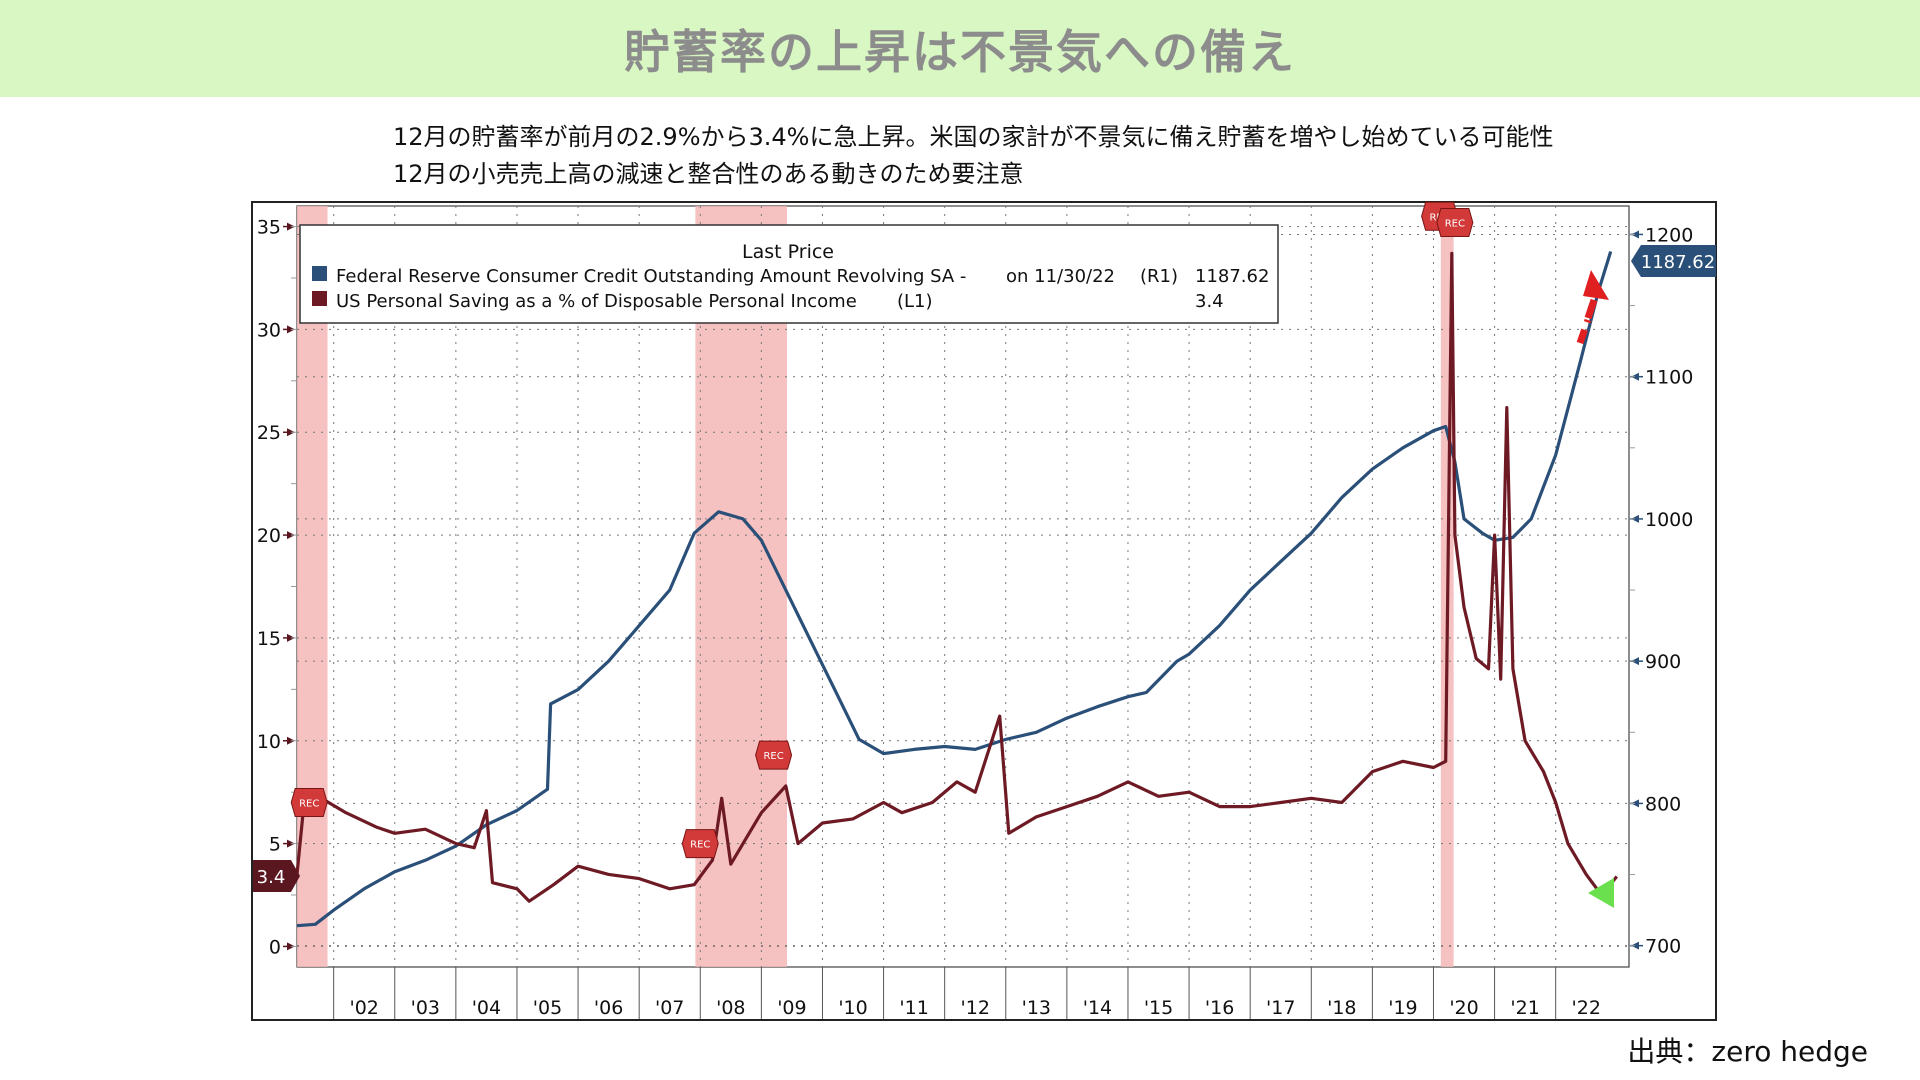  I want to click on x-tick-label: '18, so click(1341, 1008).